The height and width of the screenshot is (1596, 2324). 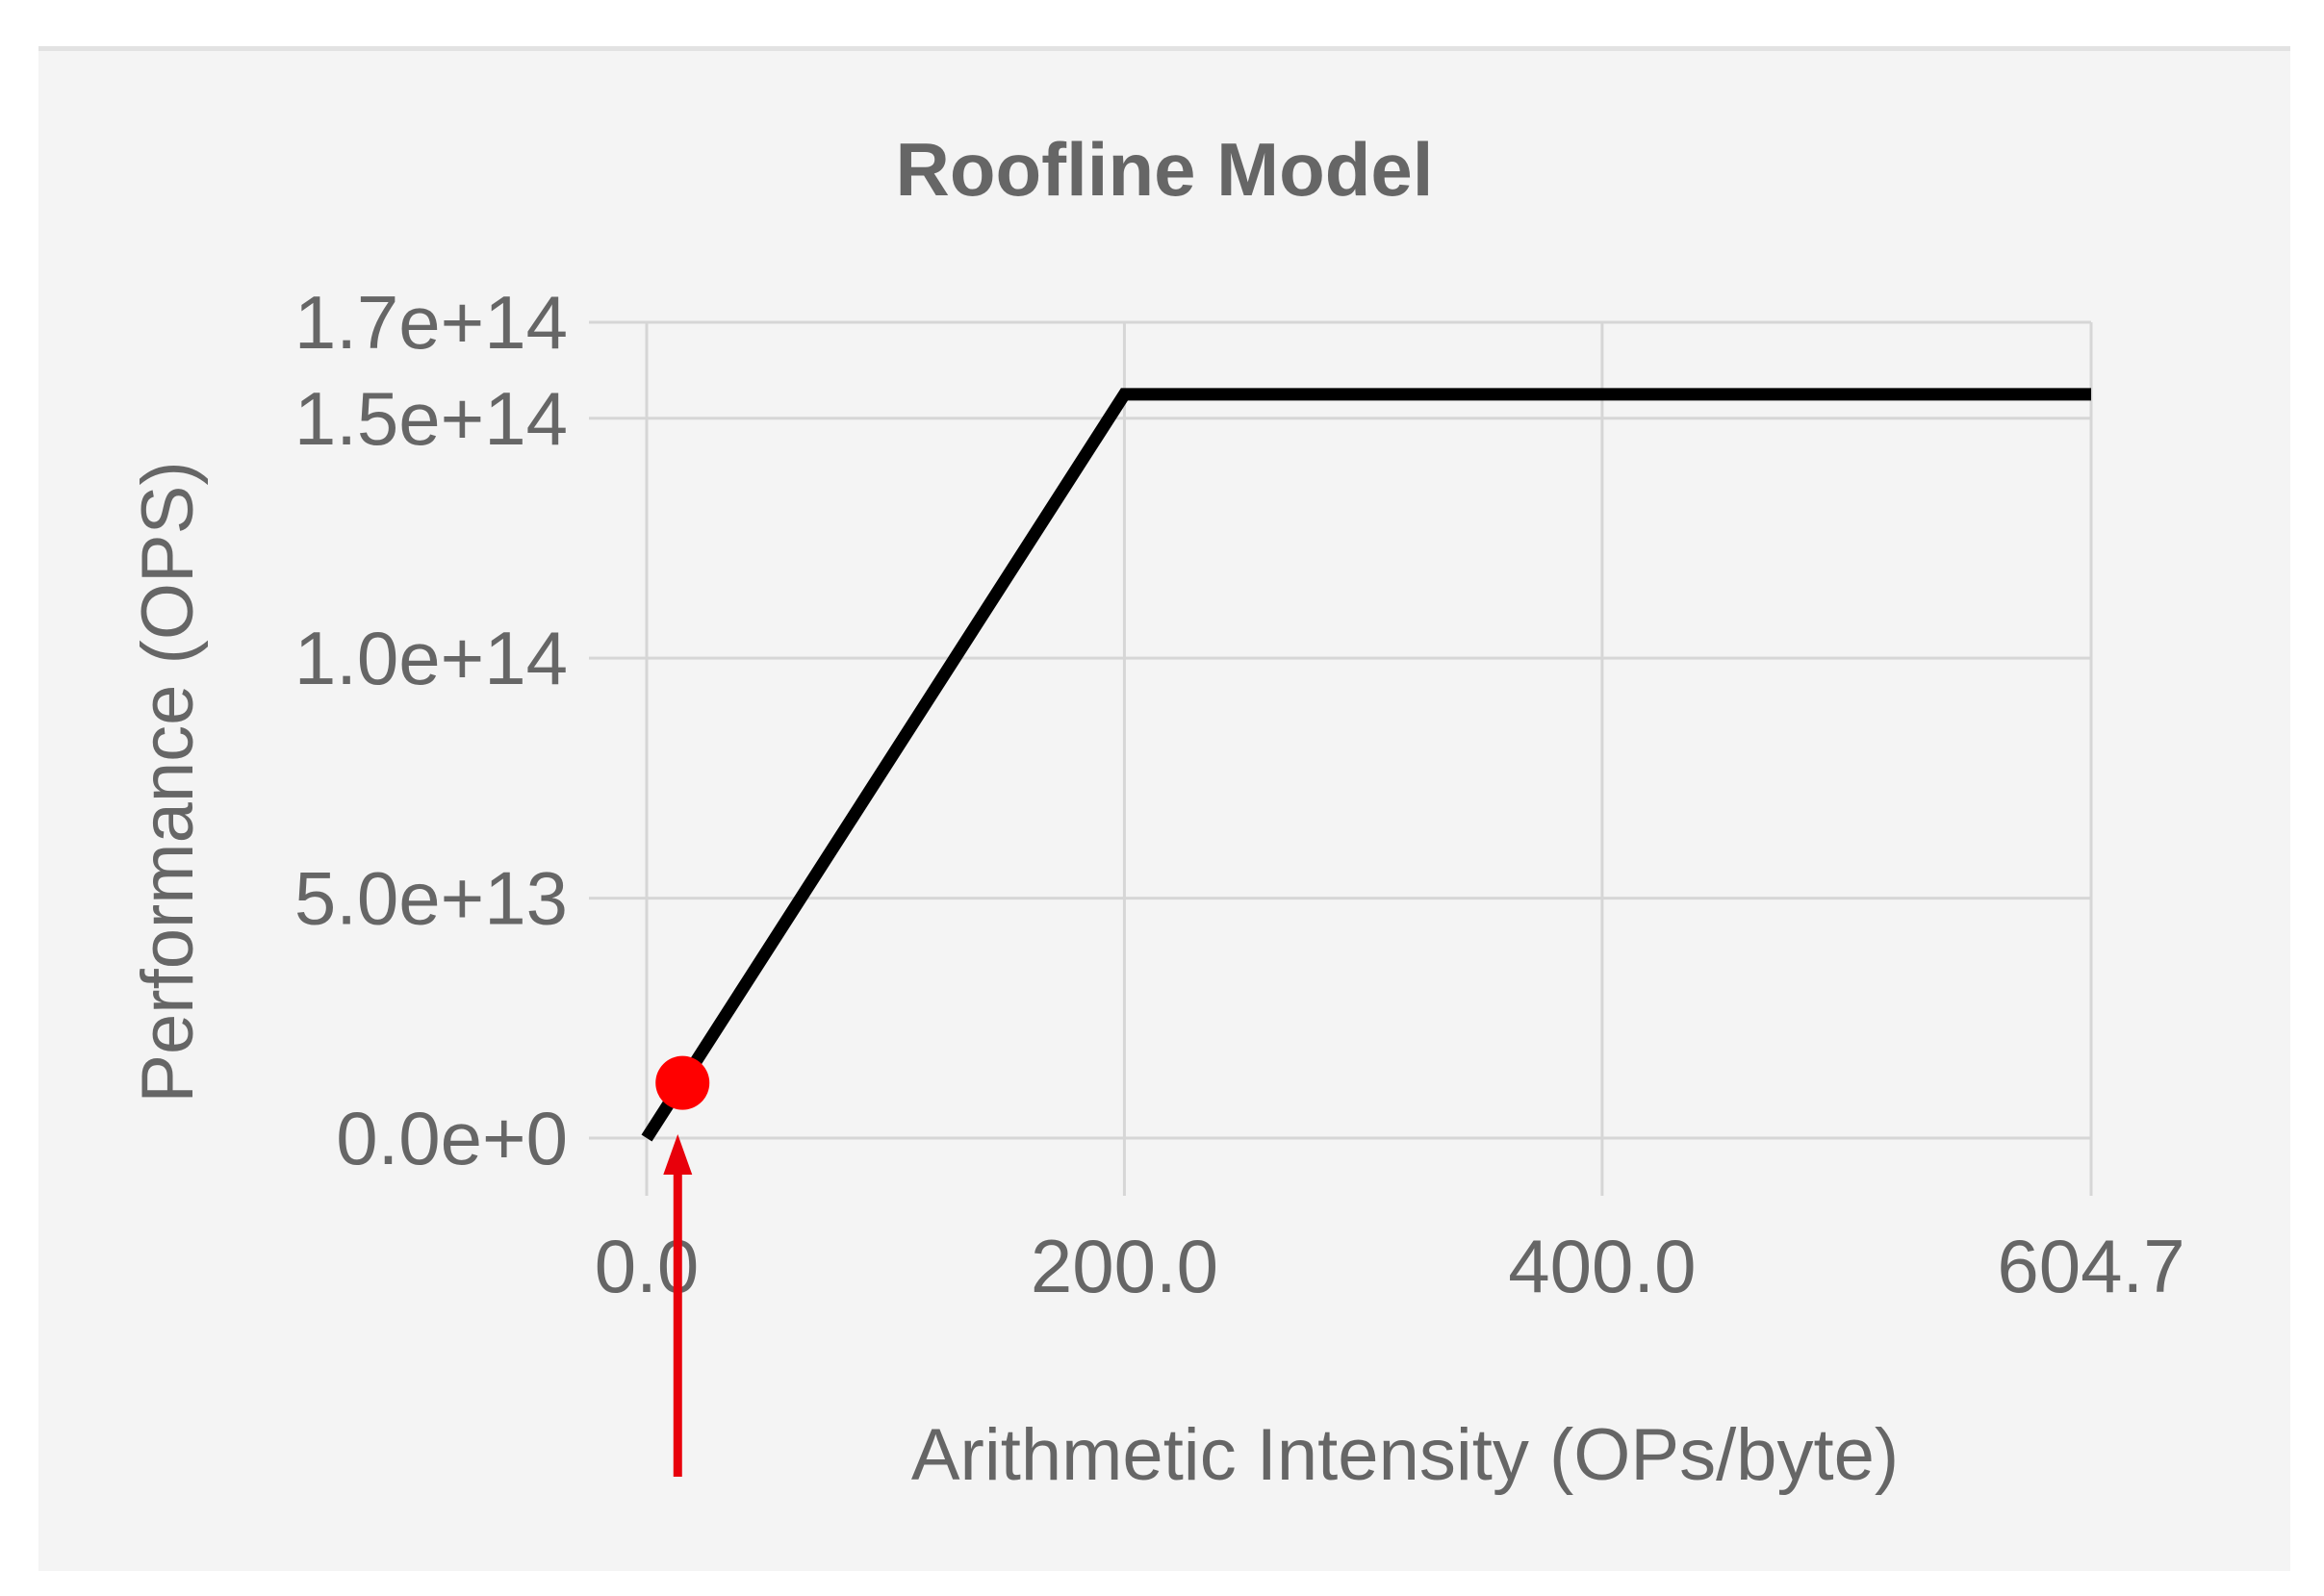 I want to click on x-tick-label: 400.0, so click(x=1602, y=1266).